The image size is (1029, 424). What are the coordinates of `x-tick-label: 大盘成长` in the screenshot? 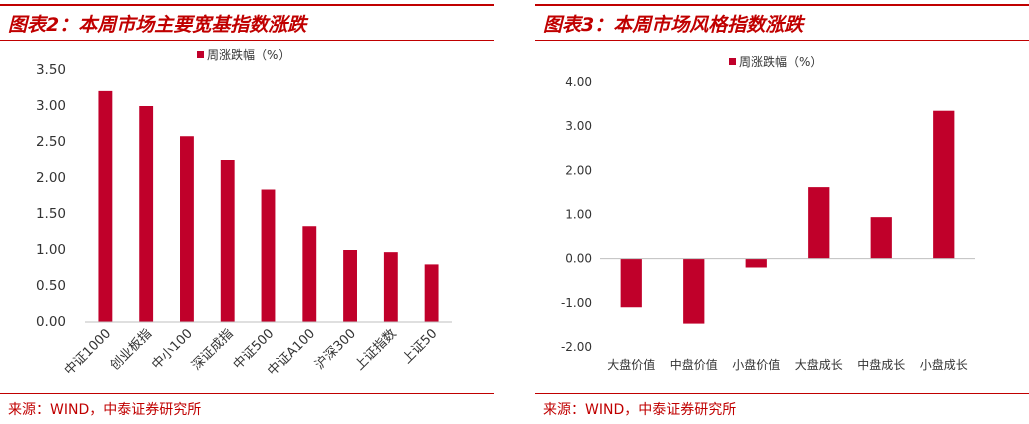 It's located at (819, 364).